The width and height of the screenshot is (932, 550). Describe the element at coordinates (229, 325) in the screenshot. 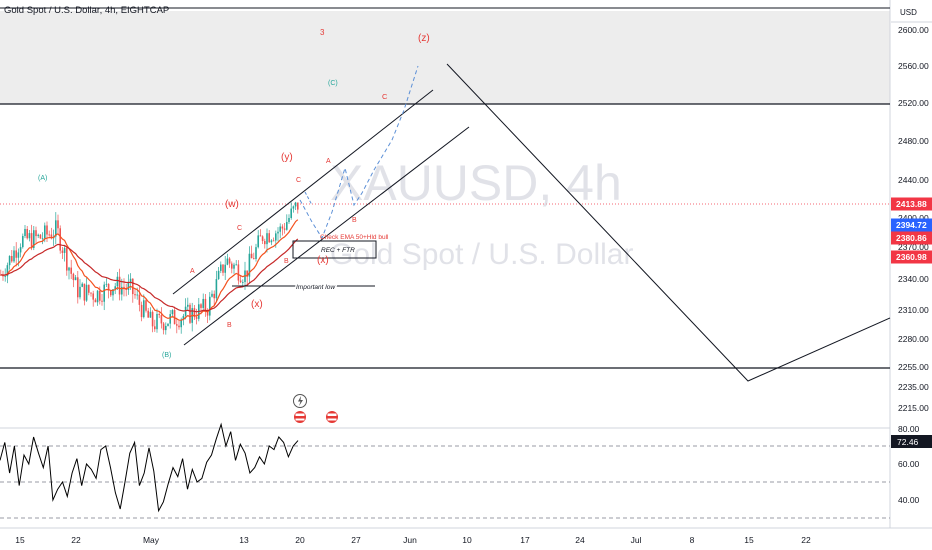

I see `wave-label-b-w: B` at that location.